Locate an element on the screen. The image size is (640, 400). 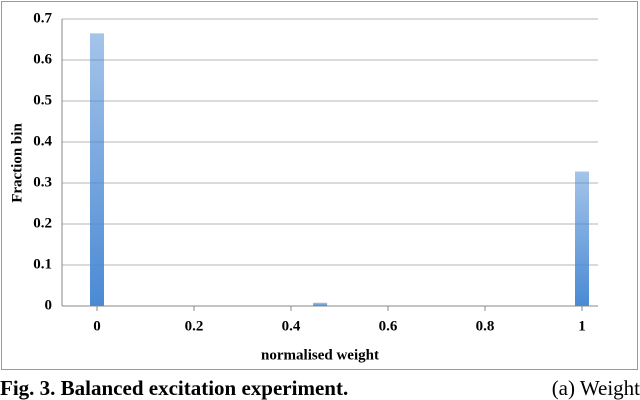
x-axis-label: normalised weight is located at coordinates (320, 355).